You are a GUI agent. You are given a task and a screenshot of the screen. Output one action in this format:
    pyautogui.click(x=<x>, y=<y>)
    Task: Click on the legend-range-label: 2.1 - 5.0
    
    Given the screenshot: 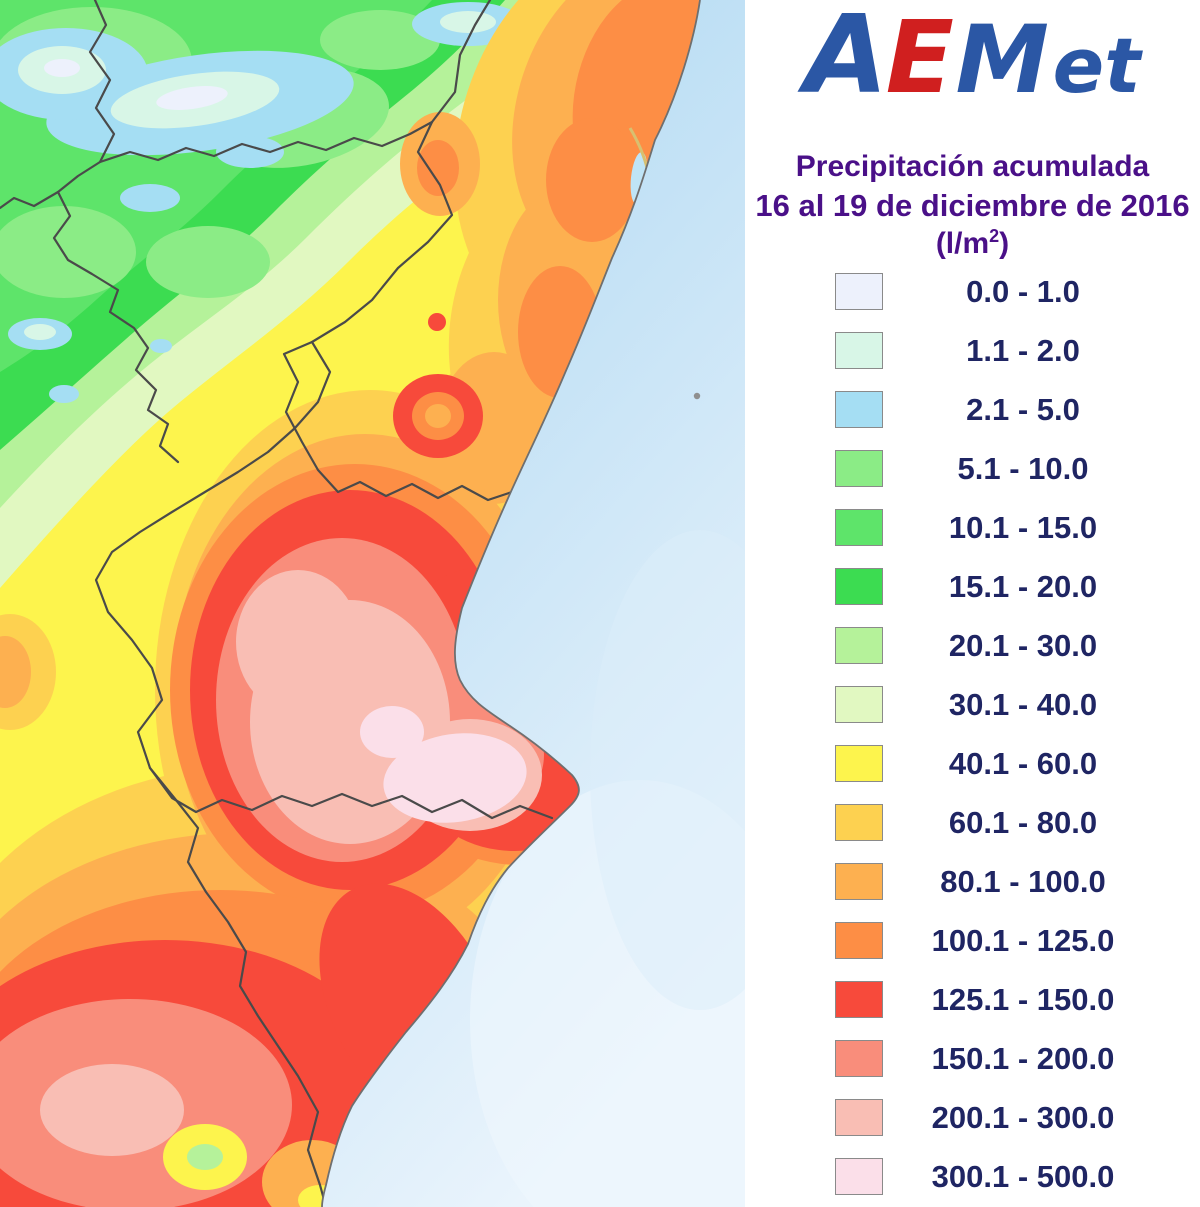 What is the action you would take?
    pyautogui.click(x=1023, y=409)
    